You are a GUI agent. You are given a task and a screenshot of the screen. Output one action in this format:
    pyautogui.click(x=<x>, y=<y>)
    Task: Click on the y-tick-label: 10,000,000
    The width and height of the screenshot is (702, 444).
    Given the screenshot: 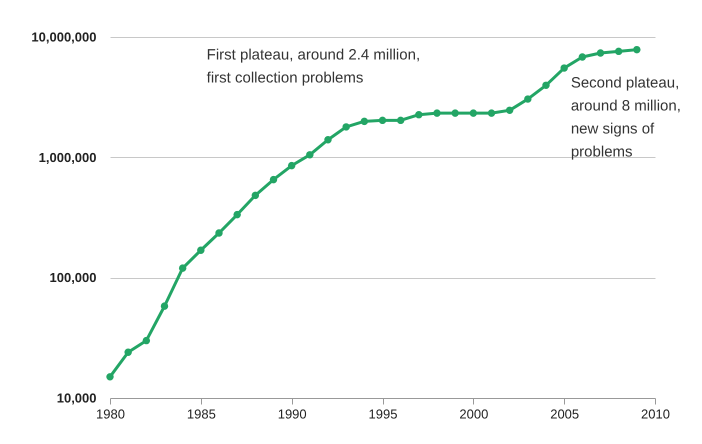 What is the action you would take?
    pyautogui.click(x=63, y=37)
    